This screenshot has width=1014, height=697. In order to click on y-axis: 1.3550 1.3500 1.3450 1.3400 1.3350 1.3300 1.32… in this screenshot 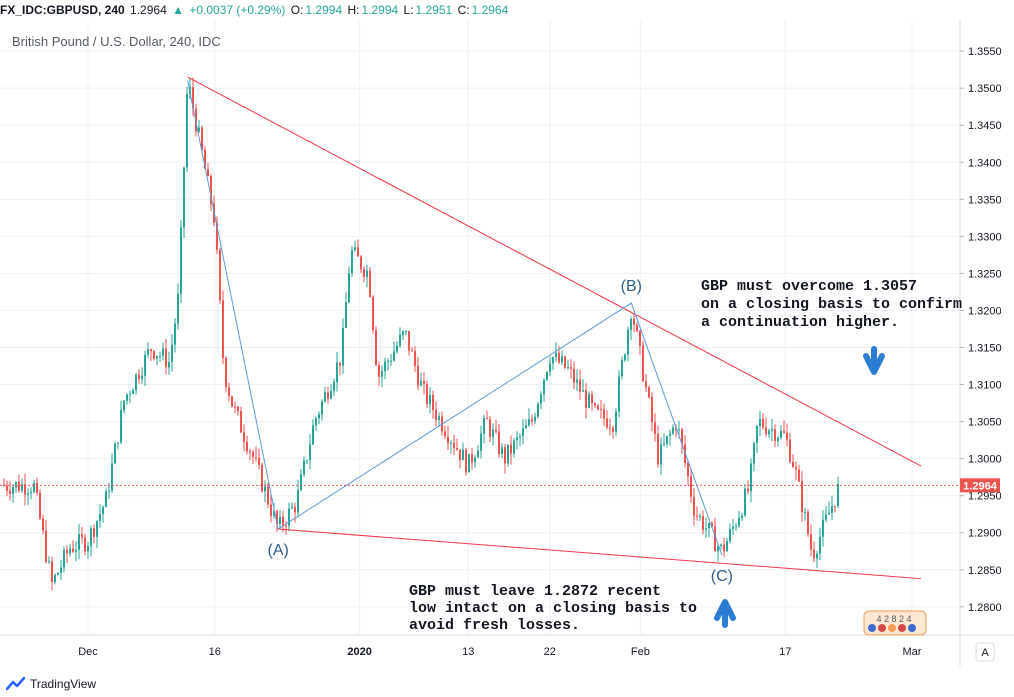, I will do `click(981, 330)`.